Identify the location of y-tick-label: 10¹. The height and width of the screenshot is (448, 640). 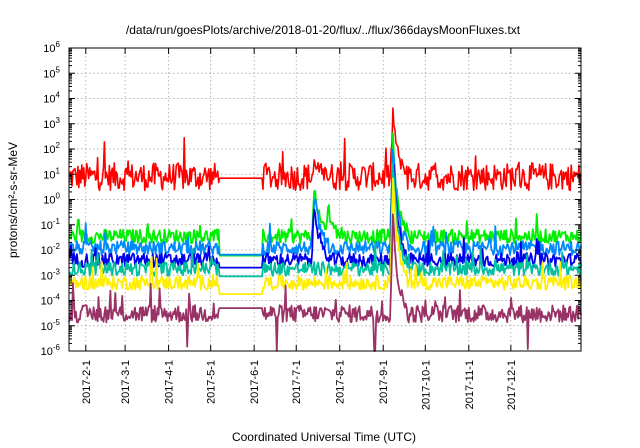
(51, 173).